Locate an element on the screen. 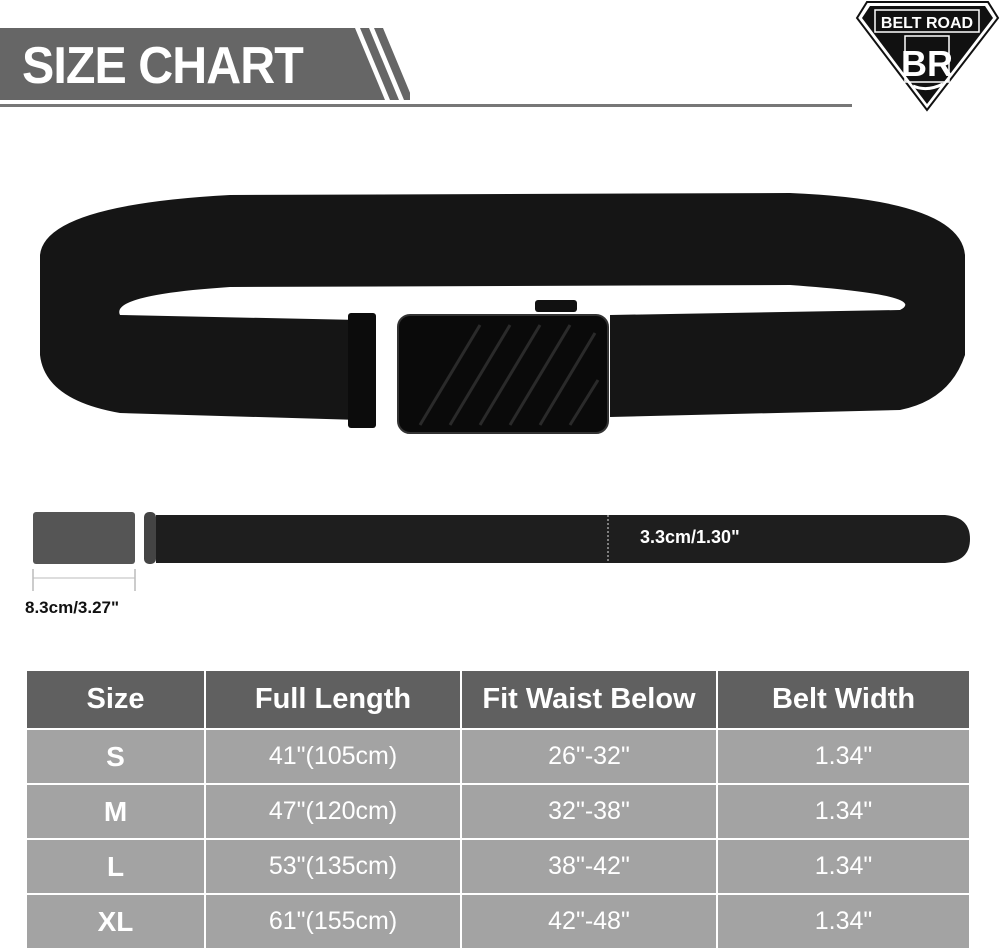  col-fit-waist: Fit Waist Below is located at coordinates (589, 699).